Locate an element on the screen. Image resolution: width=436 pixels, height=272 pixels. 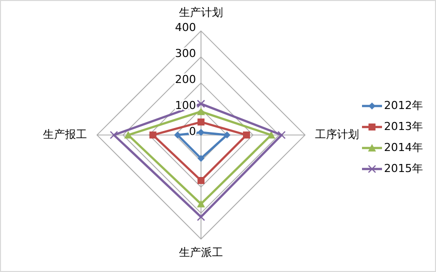
legend-label: 2014年 is located at coordinates (403, 147).